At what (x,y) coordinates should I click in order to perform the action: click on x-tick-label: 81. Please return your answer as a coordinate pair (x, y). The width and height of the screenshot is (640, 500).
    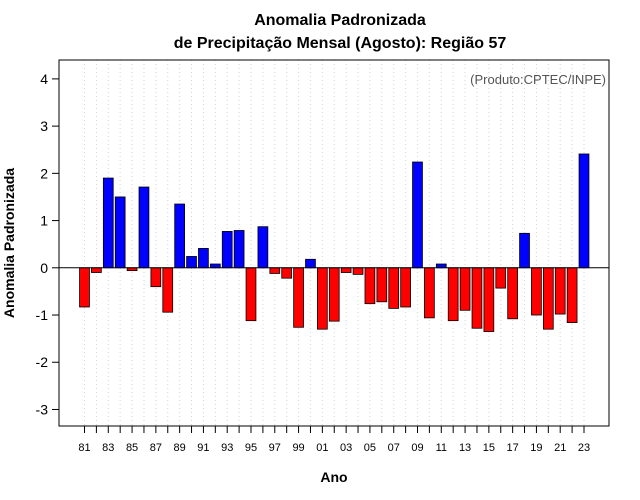
    Looking at the image, I should click on (84, 448).